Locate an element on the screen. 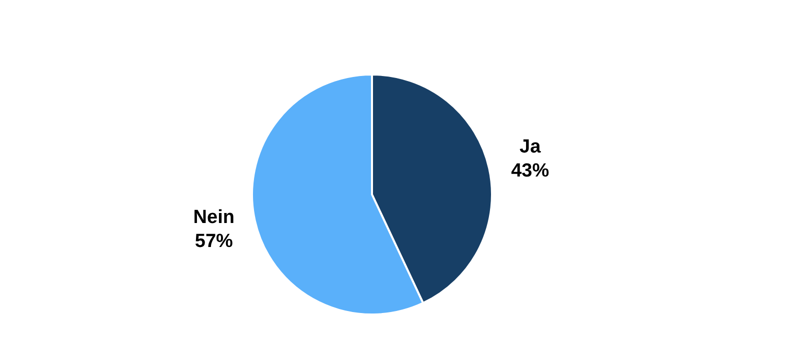 The image size is (800, 349). slice-label: Nein is located at coordinates (213, 217).